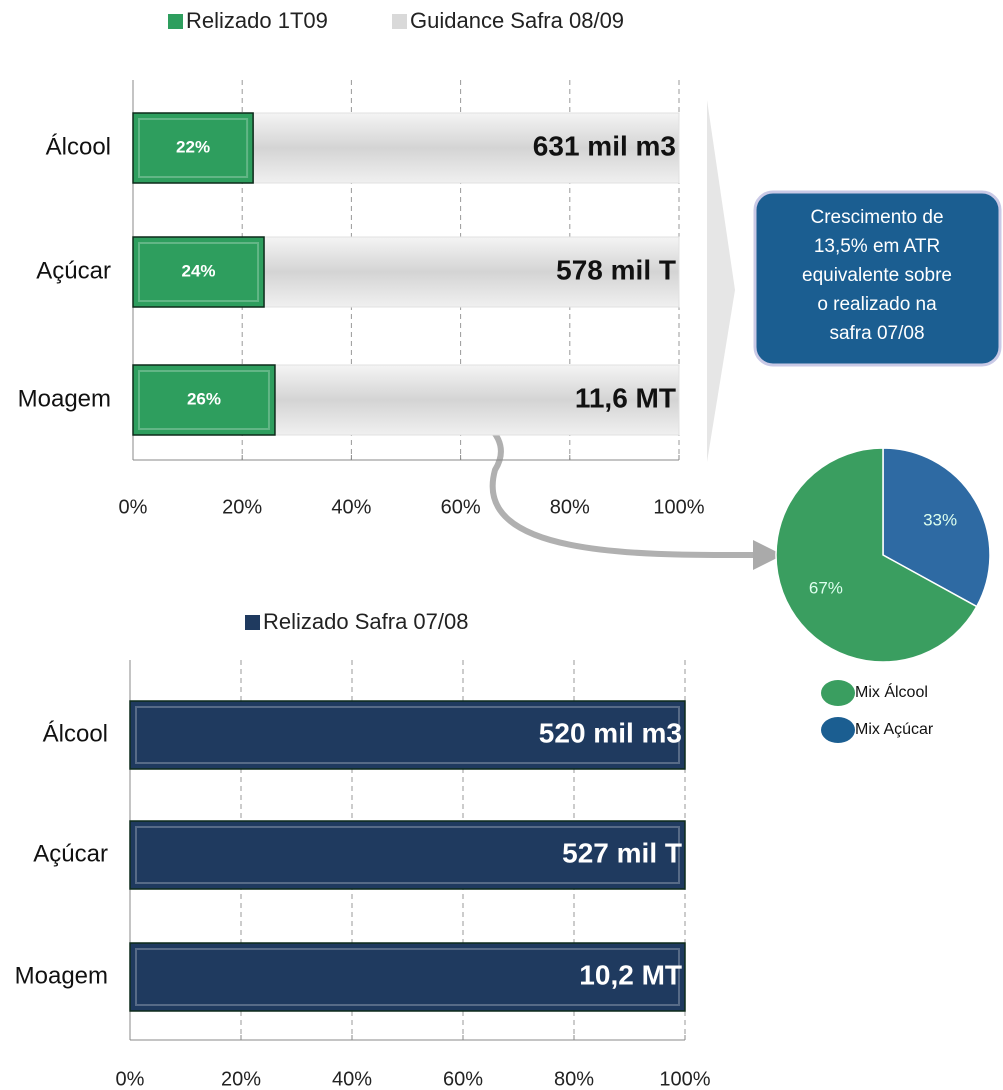 Image resolution: width=1003 pixels, height=1090 pixels. I want to click on callout-text: safra 07/08, so click(876, 333).